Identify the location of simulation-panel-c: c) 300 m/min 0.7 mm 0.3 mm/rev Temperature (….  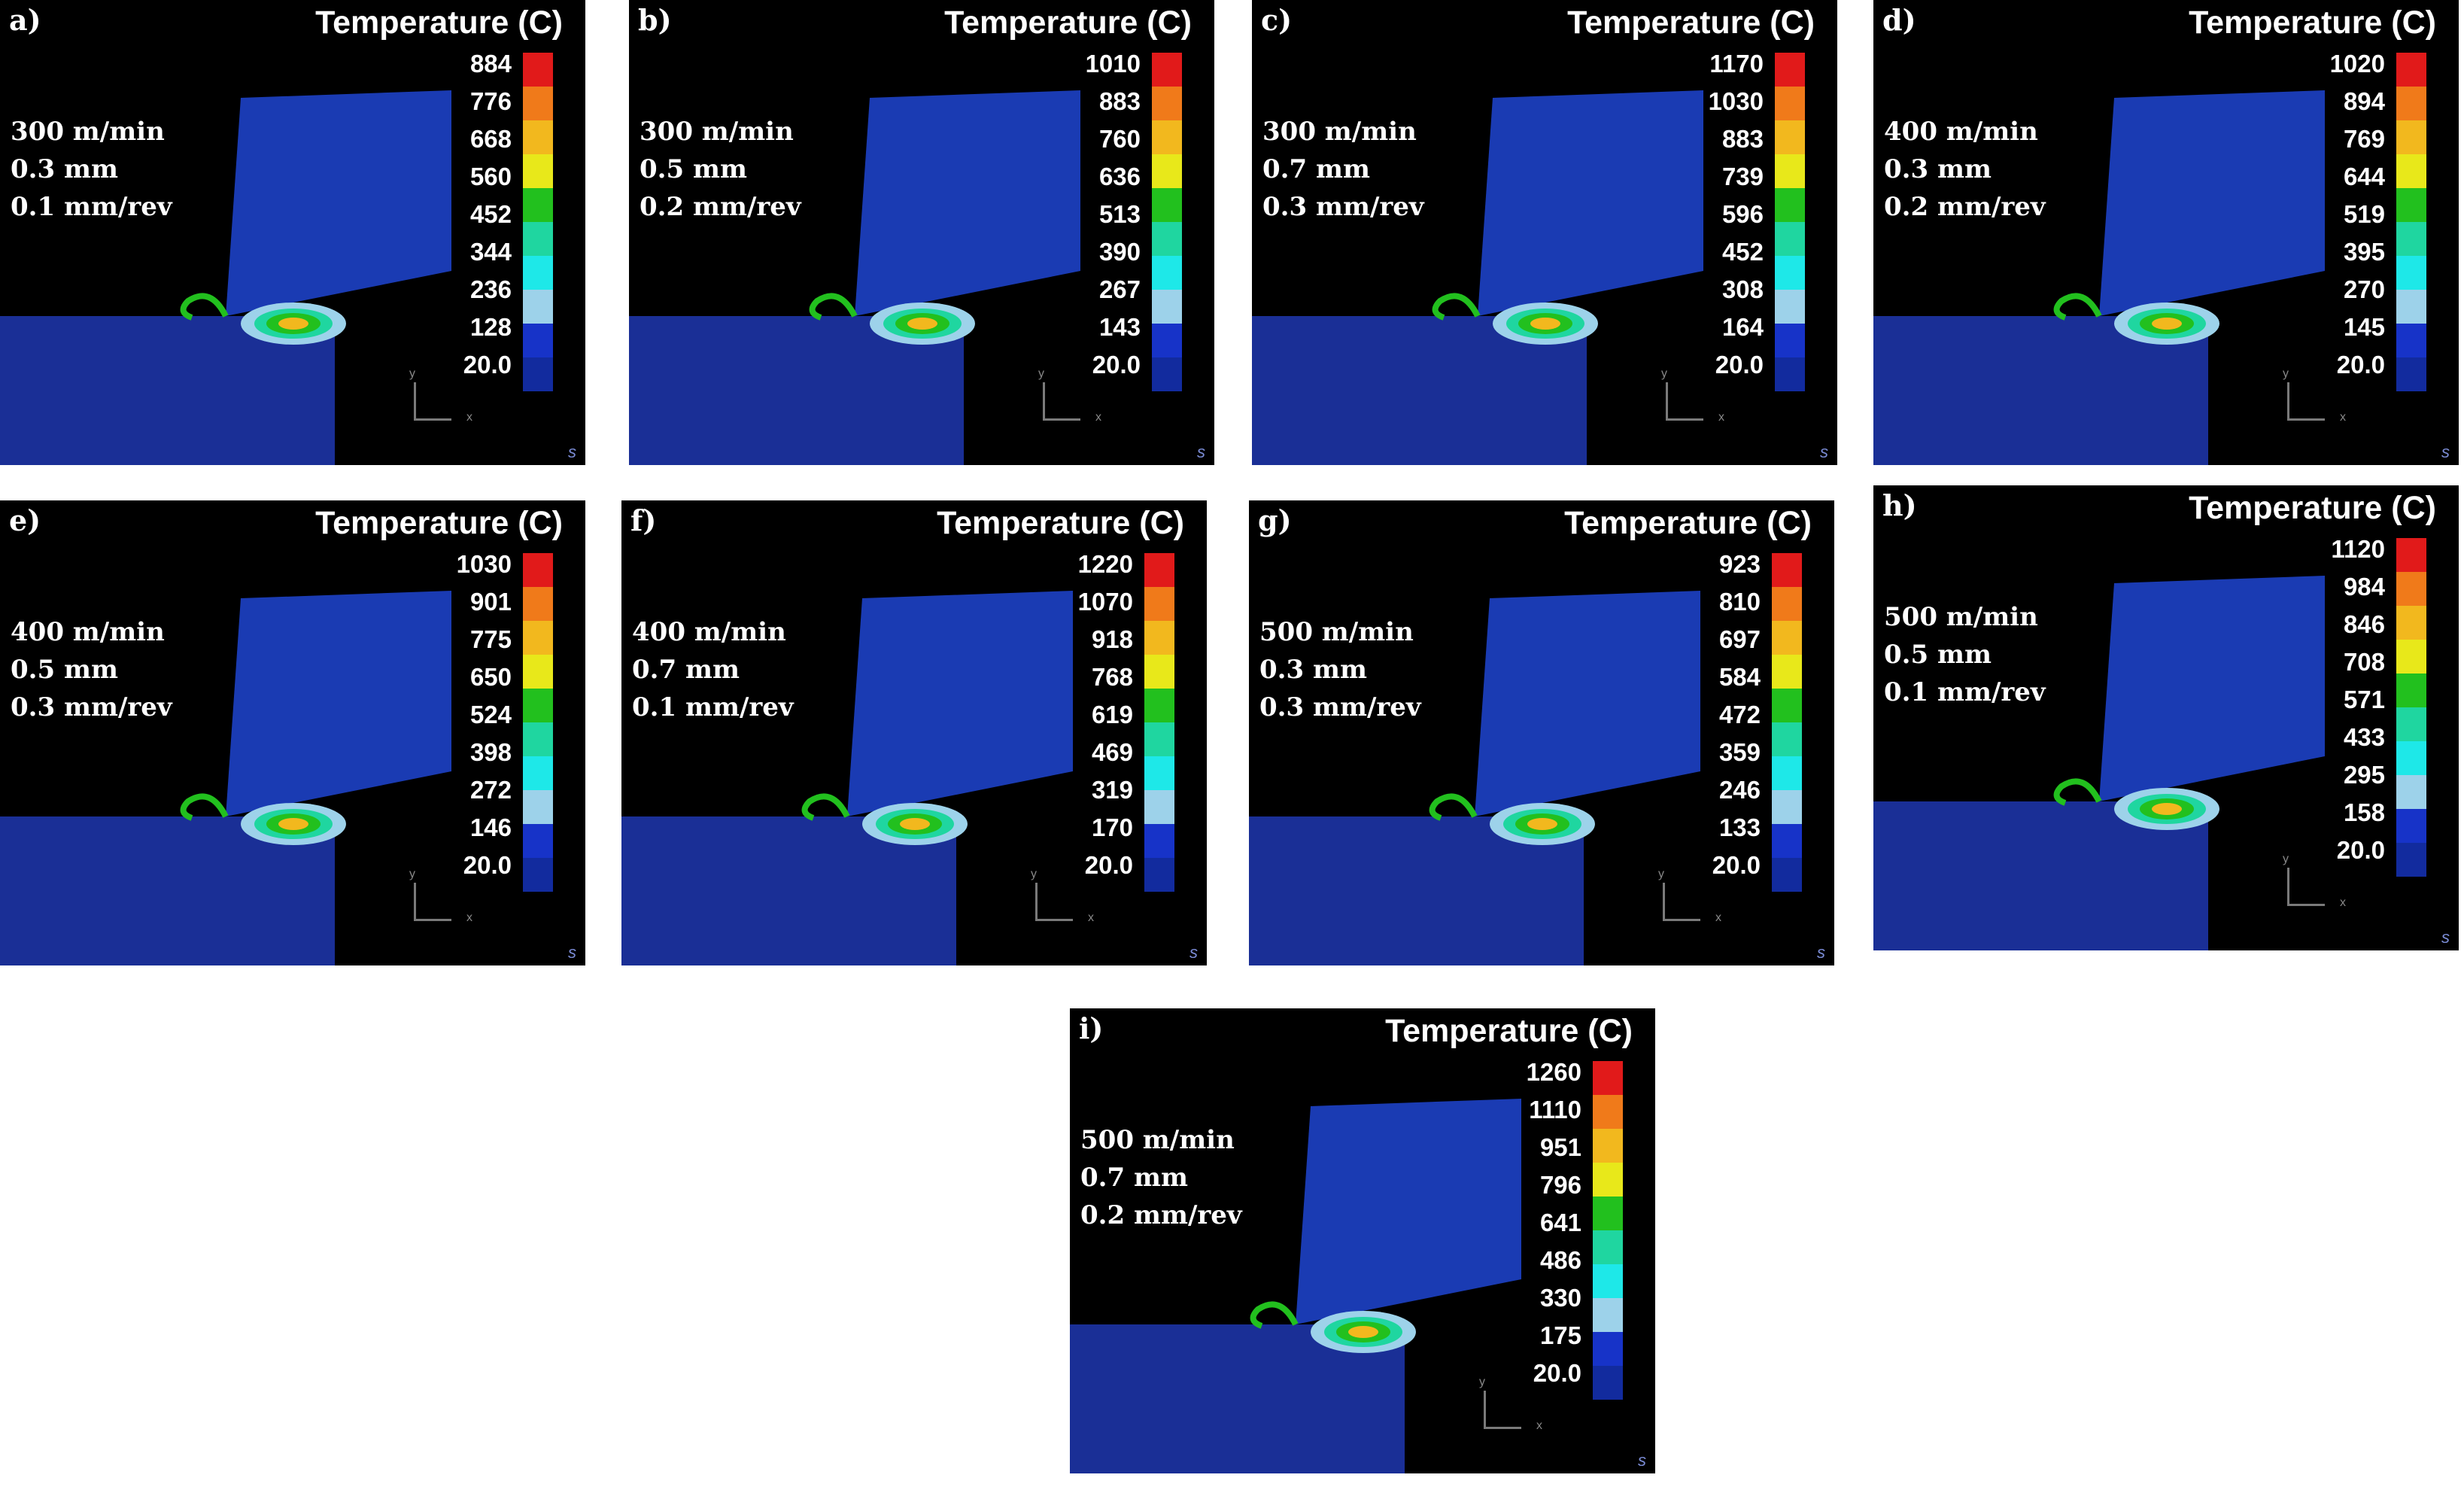
(1545, 233).